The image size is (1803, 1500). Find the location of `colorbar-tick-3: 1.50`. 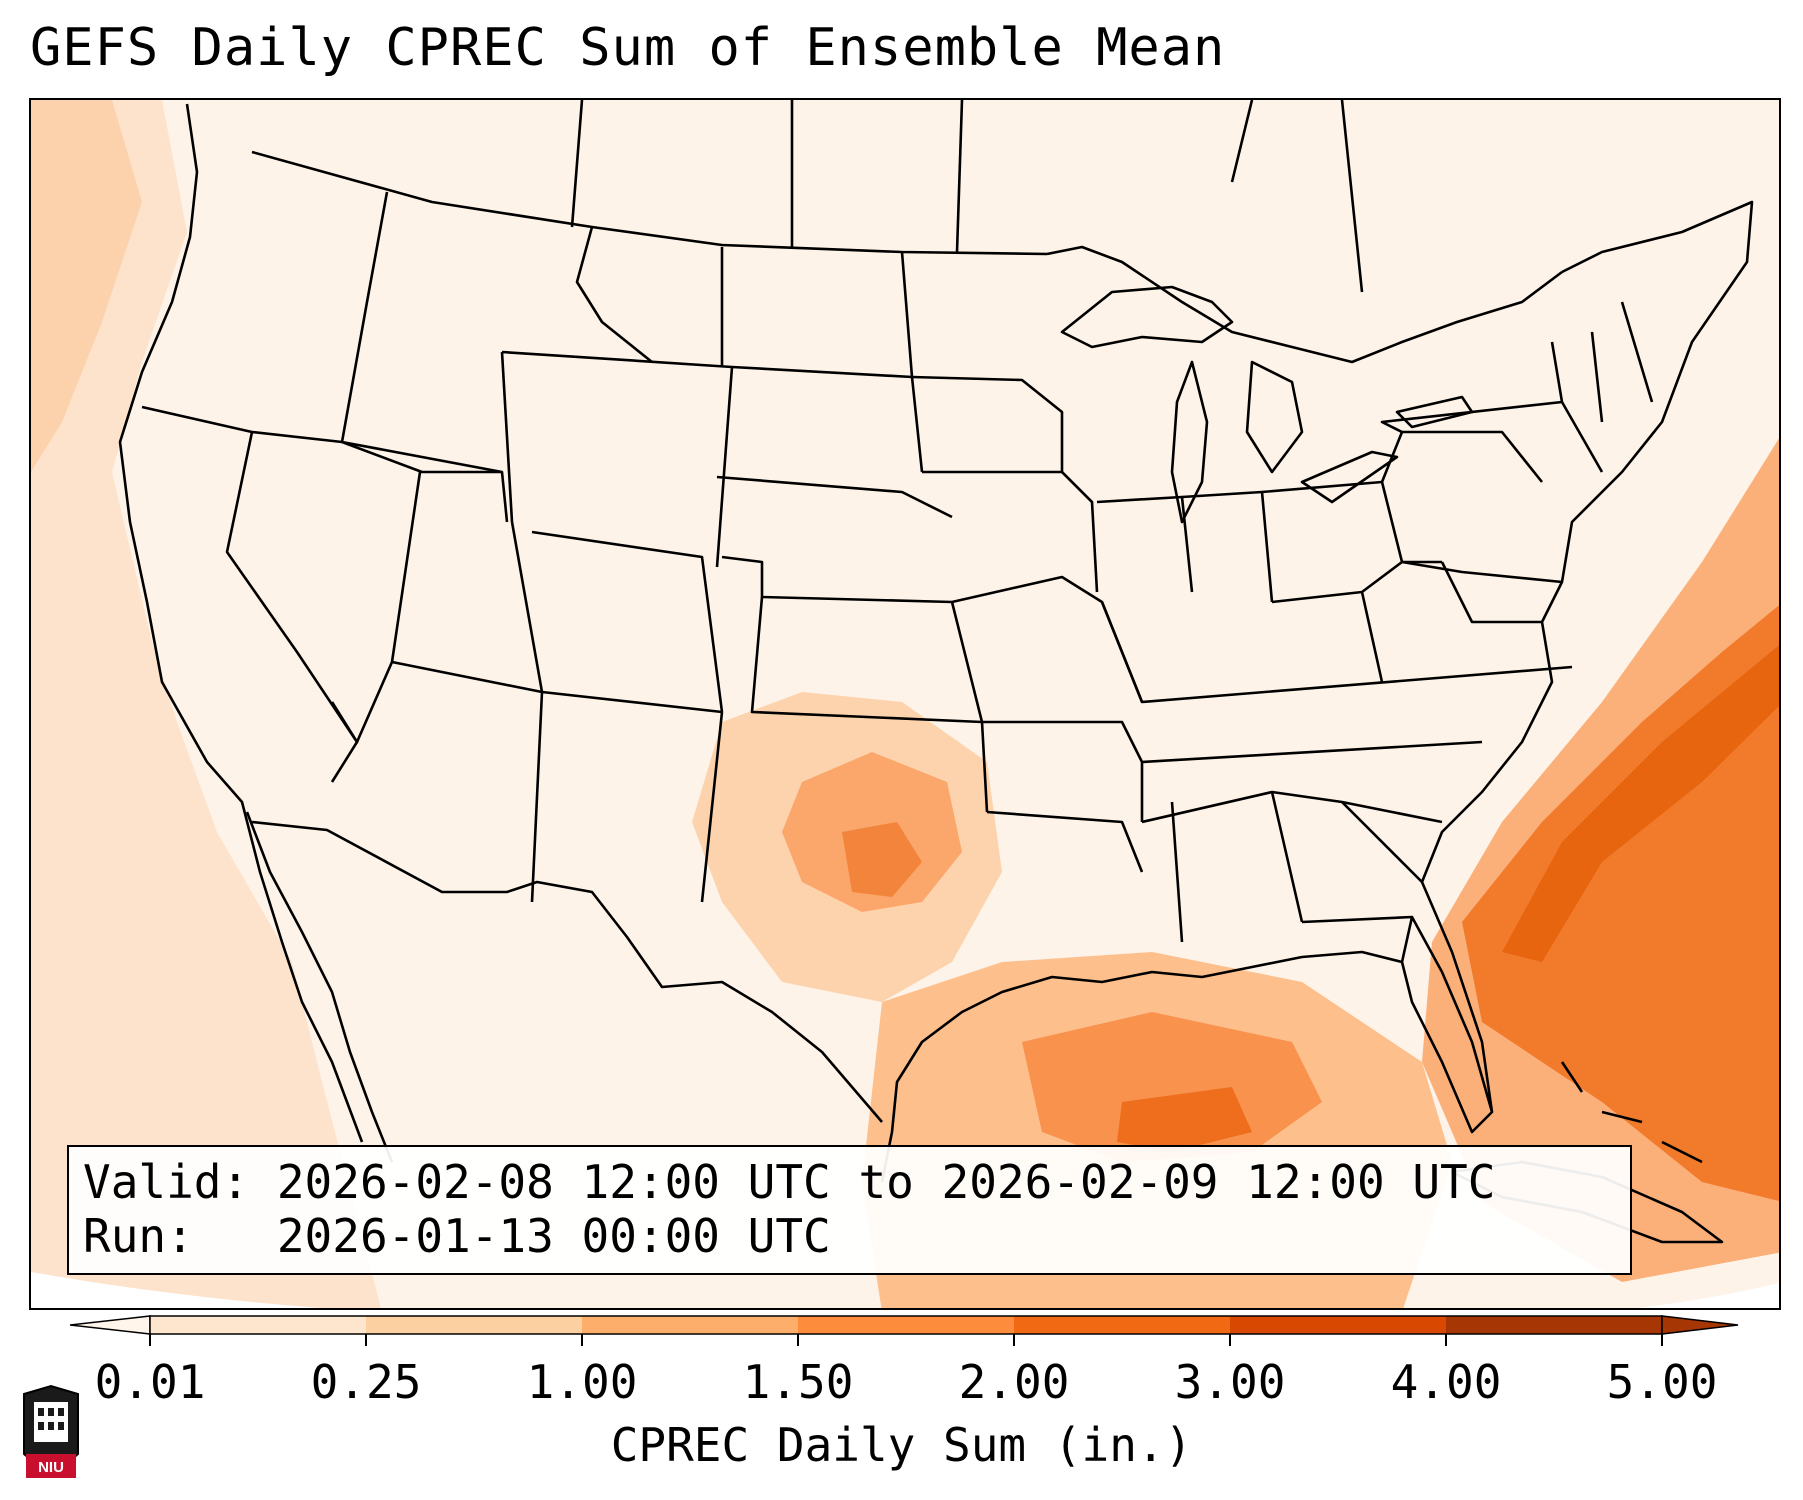

colorbar-tick-3: 1.50 is located at coordinates (798, 1382).